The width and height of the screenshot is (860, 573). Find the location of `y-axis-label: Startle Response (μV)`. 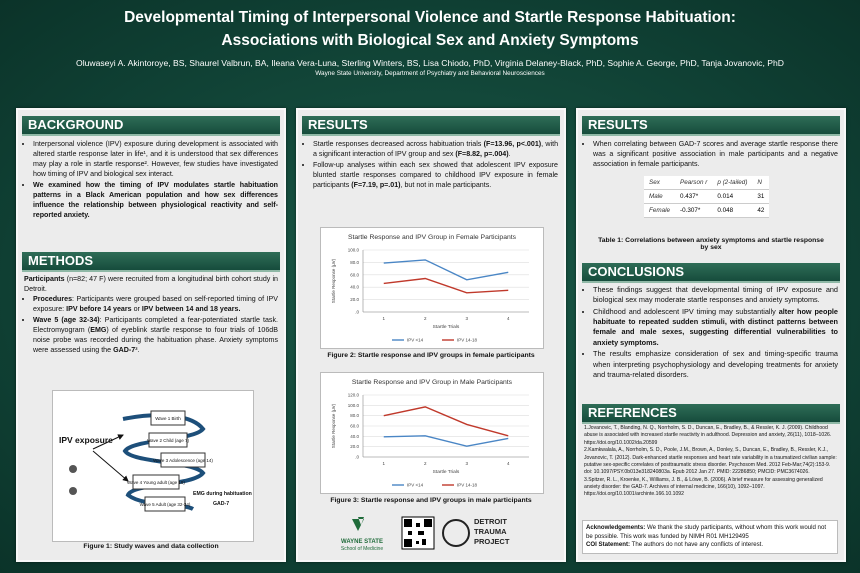

y-axis-label: Startle Response (μV) is located at coordinates (333, 280).